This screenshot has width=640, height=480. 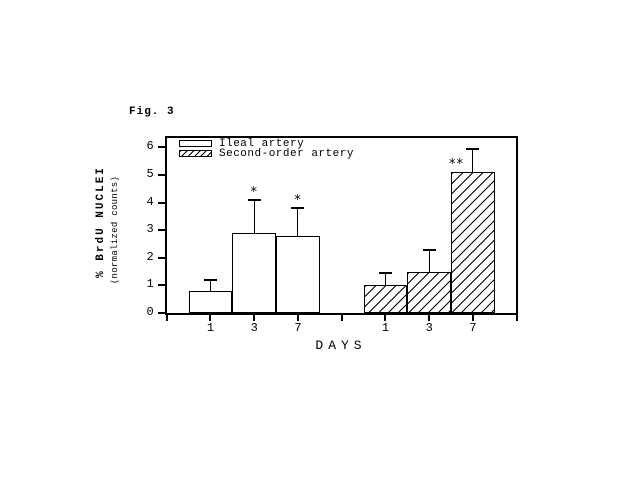 I want to click on bar-second-order-artery-day3, so click(x=429, y=292).